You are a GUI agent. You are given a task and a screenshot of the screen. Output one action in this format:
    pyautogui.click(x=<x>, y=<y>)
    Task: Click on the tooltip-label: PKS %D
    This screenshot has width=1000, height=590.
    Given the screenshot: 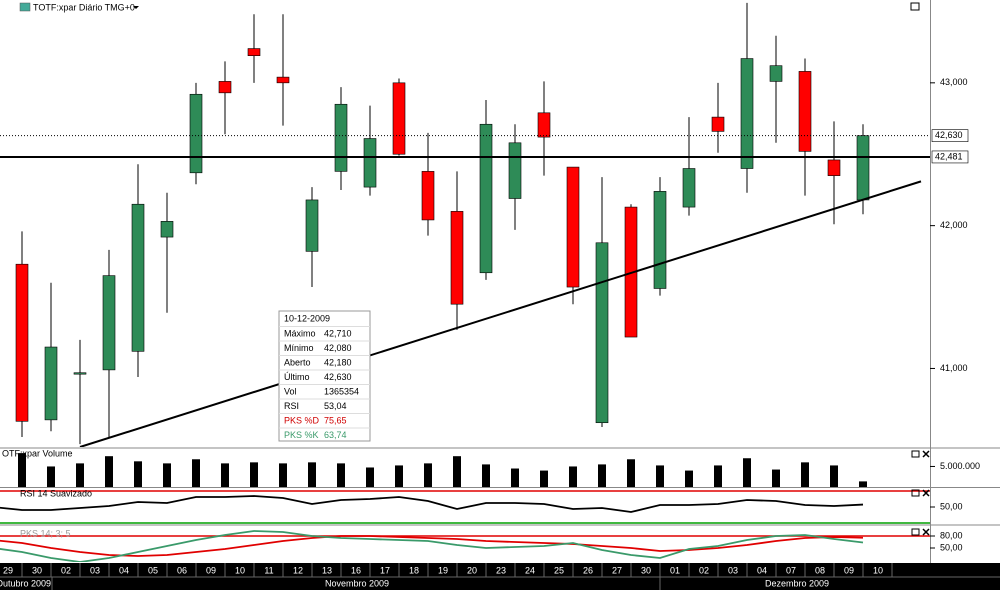 What is the action you would take?
    pyautogui.click(x=302, y=420)
    